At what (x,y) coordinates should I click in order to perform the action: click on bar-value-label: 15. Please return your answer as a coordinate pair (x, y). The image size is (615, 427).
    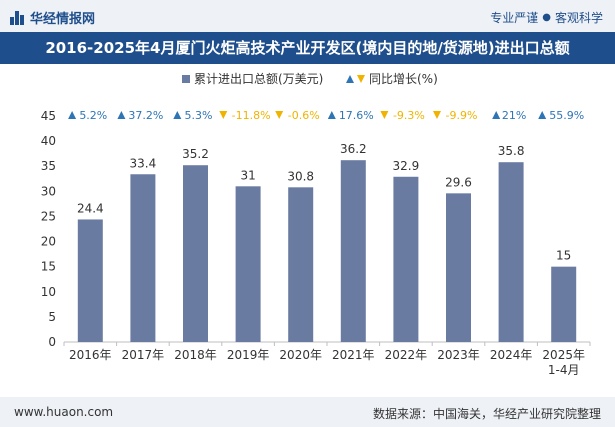
    Looking at the image, I should click on (563, 256).